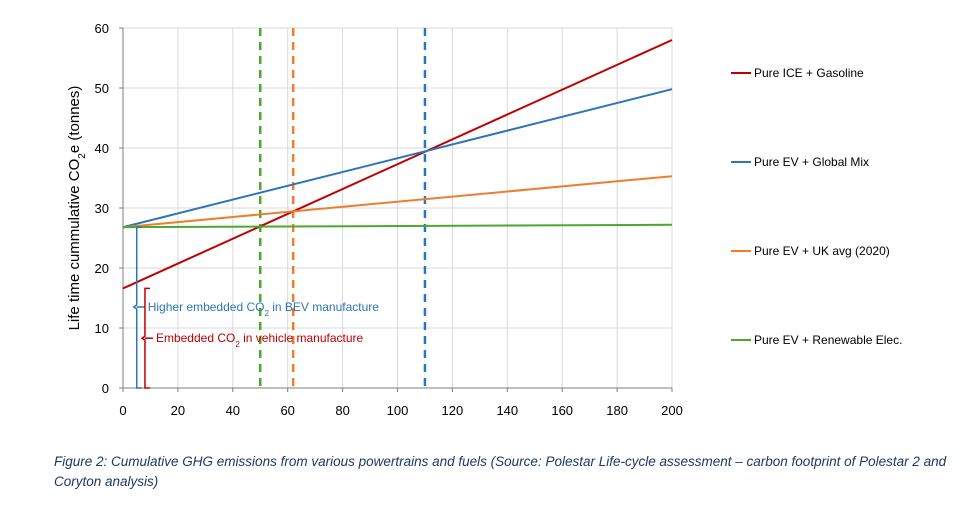 Image resolution: width=976 pixels, height=509 pixels. I want to click on y-axis-label: Life time cummulative CO2e (tonnes), so click(77, 208).